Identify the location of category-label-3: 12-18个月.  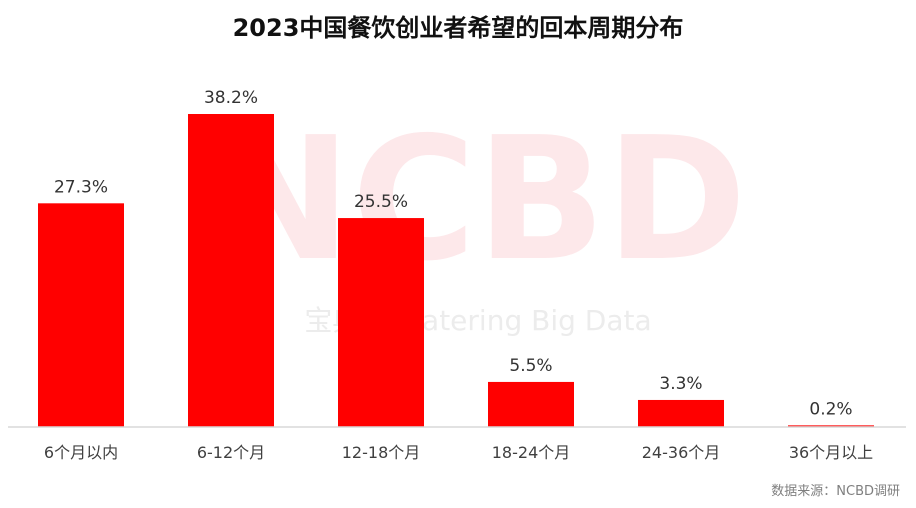
(381, 452).